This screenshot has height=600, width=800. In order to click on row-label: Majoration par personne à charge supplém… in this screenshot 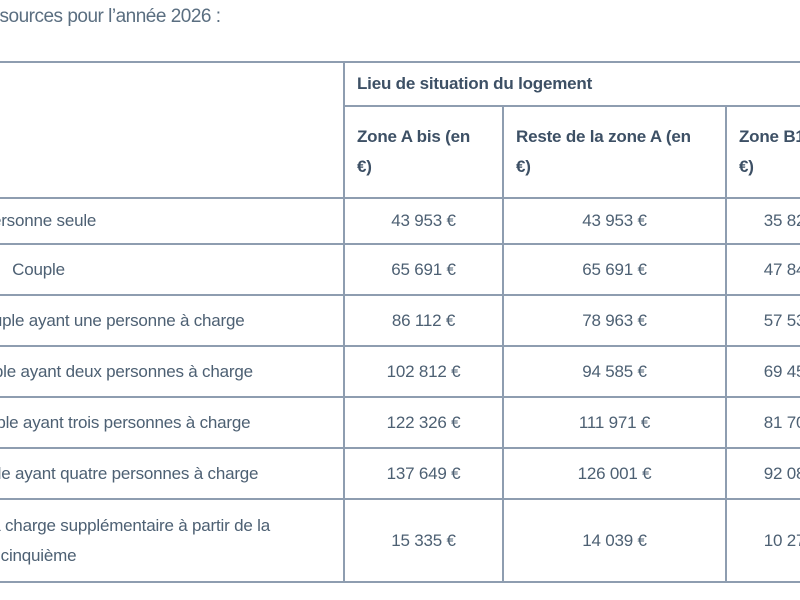, I will do `click(172, 540)`.